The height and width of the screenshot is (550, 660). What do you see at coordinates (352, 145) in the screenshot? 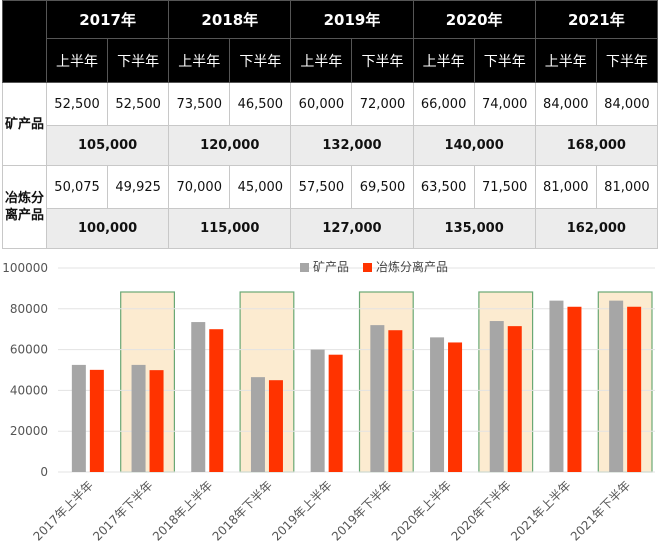
I see `total-cell: 132,000` at bounding box center [352, 145].